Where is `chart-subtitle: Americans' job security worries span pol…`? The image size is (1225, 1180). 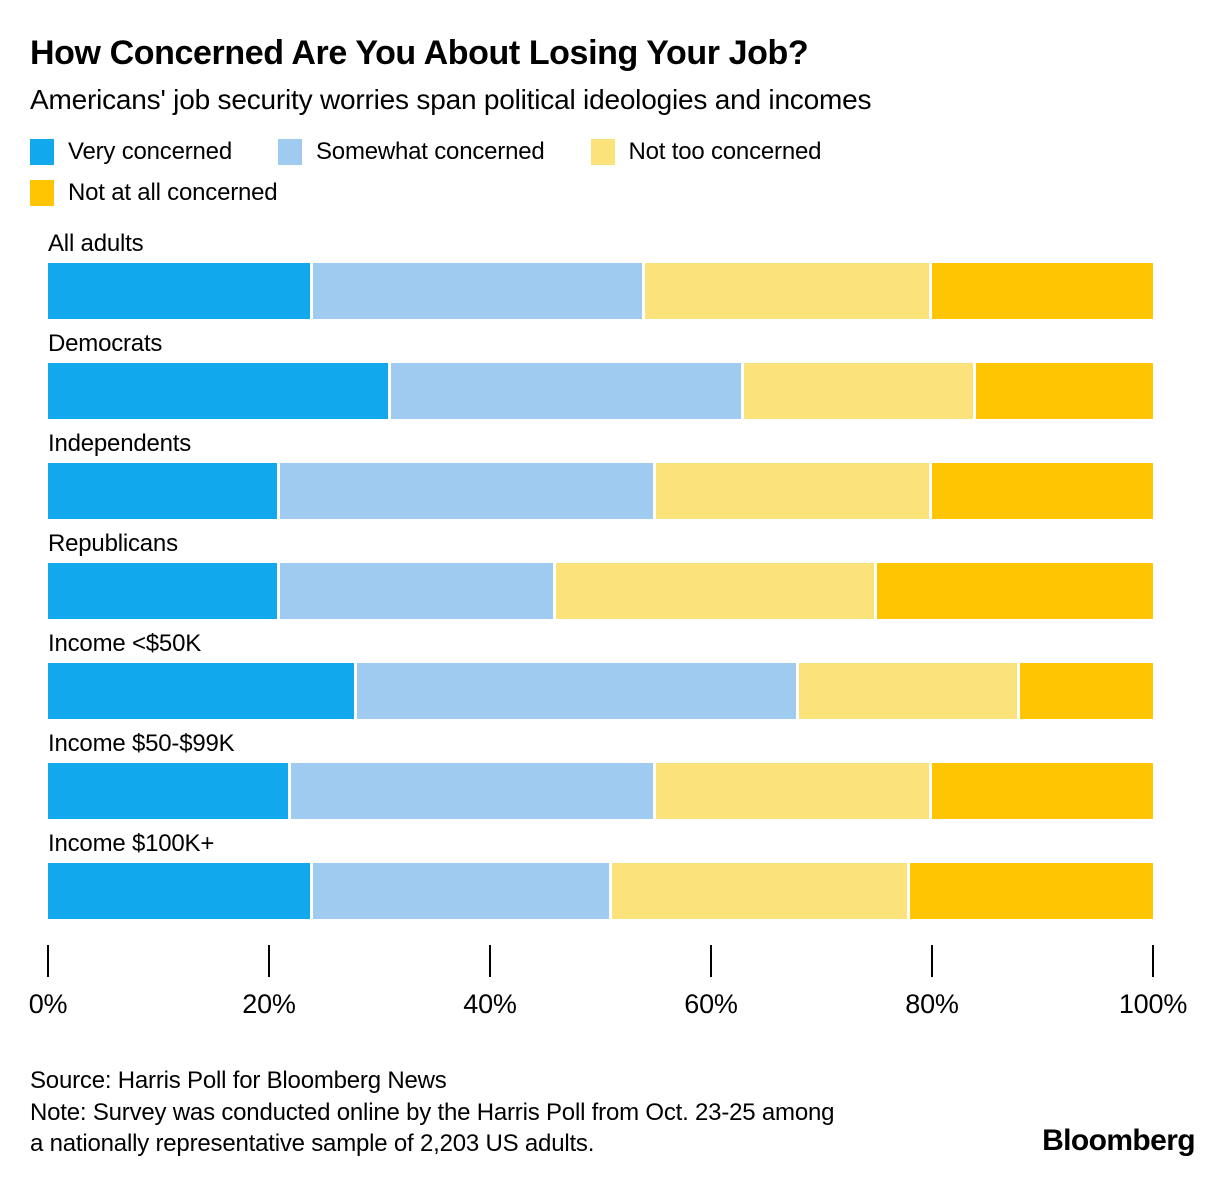
chart-subtitle: Americans' job security worries span pol… is located at coordinates (451, 100).